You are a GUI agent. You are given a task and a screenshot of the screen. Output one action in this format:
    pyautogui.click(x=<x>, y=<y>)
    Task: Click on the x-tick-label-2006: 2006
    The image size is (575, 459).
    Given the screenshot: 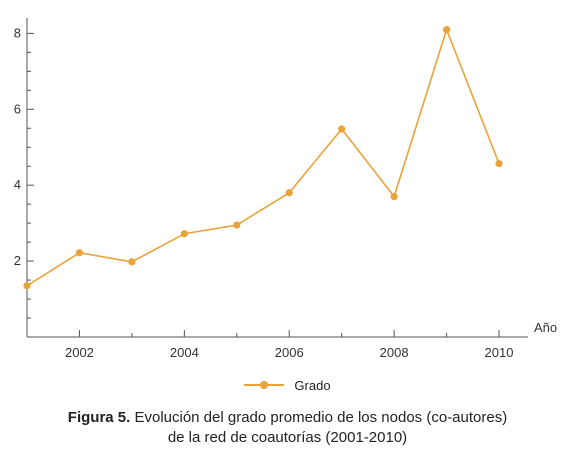 What is the action you would take?
    pyautogui.click(x=289, y=352)
    